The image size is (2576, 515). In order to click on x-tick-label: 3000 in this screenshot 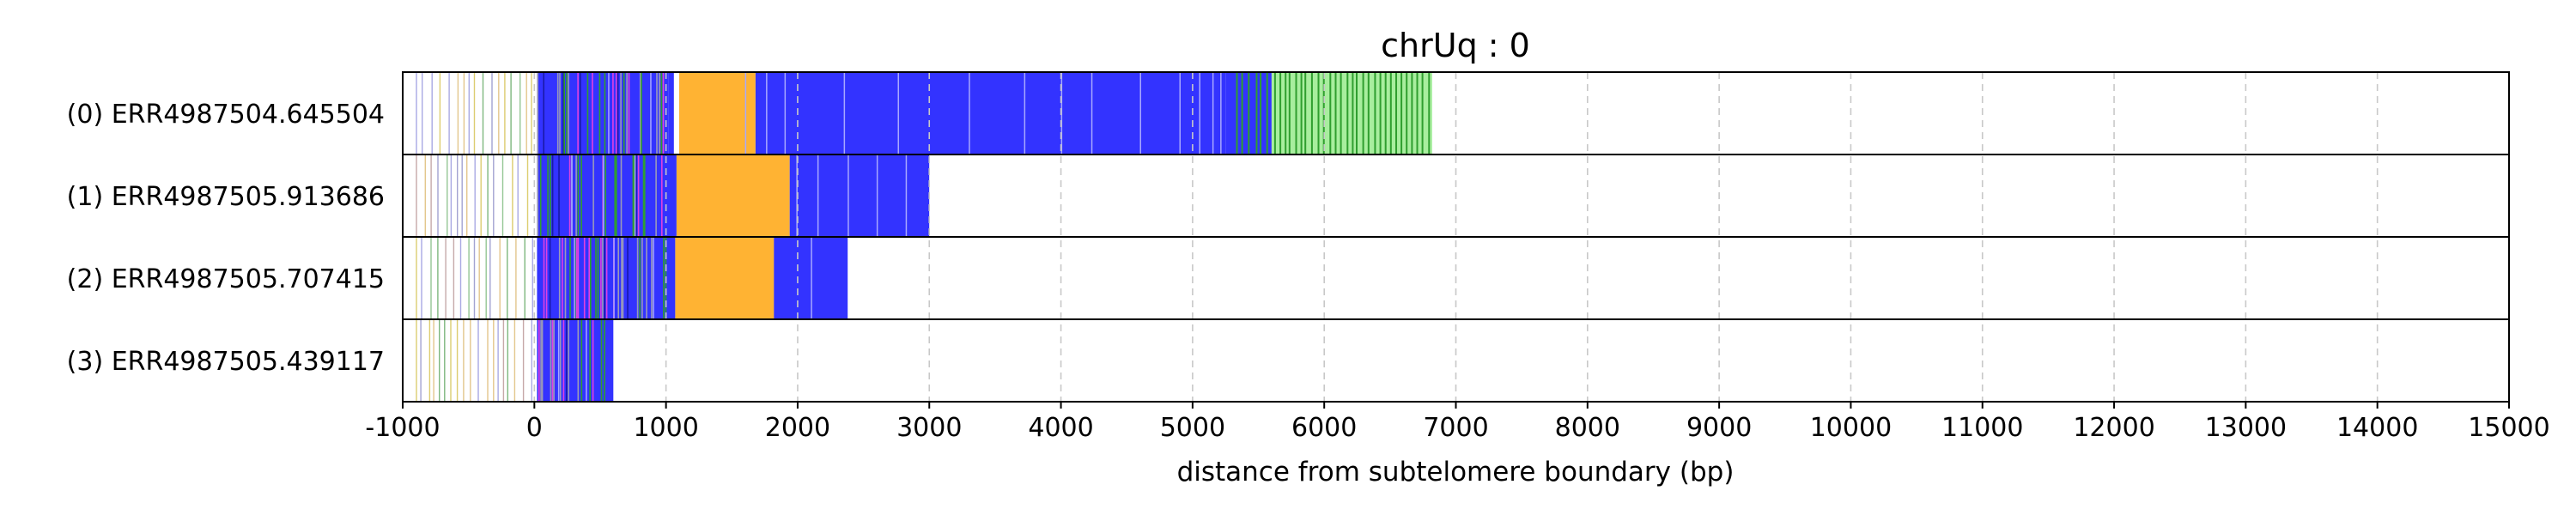, I will do `click(929, 428)`.